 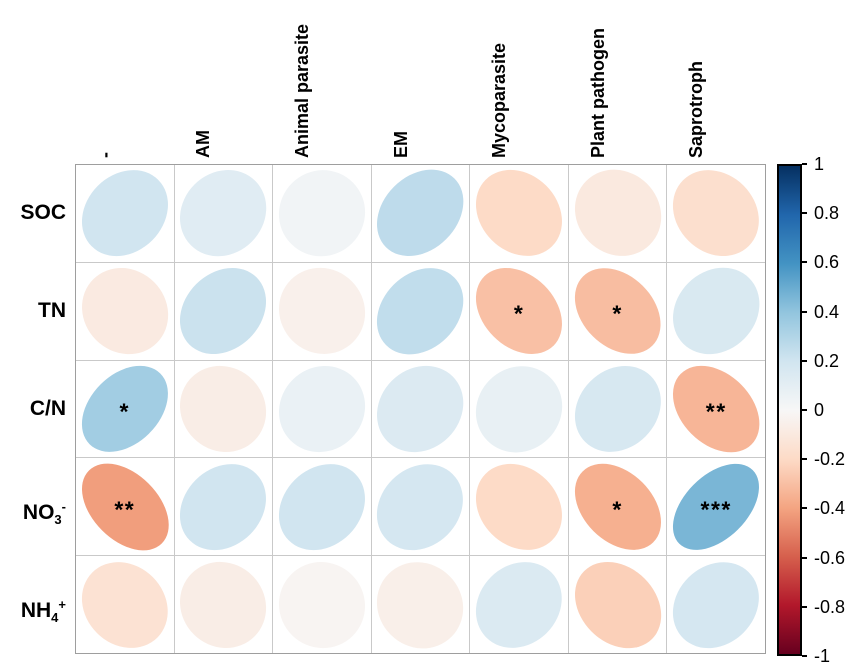 I want to click on row-label: TN, so click(x=33, y=311).